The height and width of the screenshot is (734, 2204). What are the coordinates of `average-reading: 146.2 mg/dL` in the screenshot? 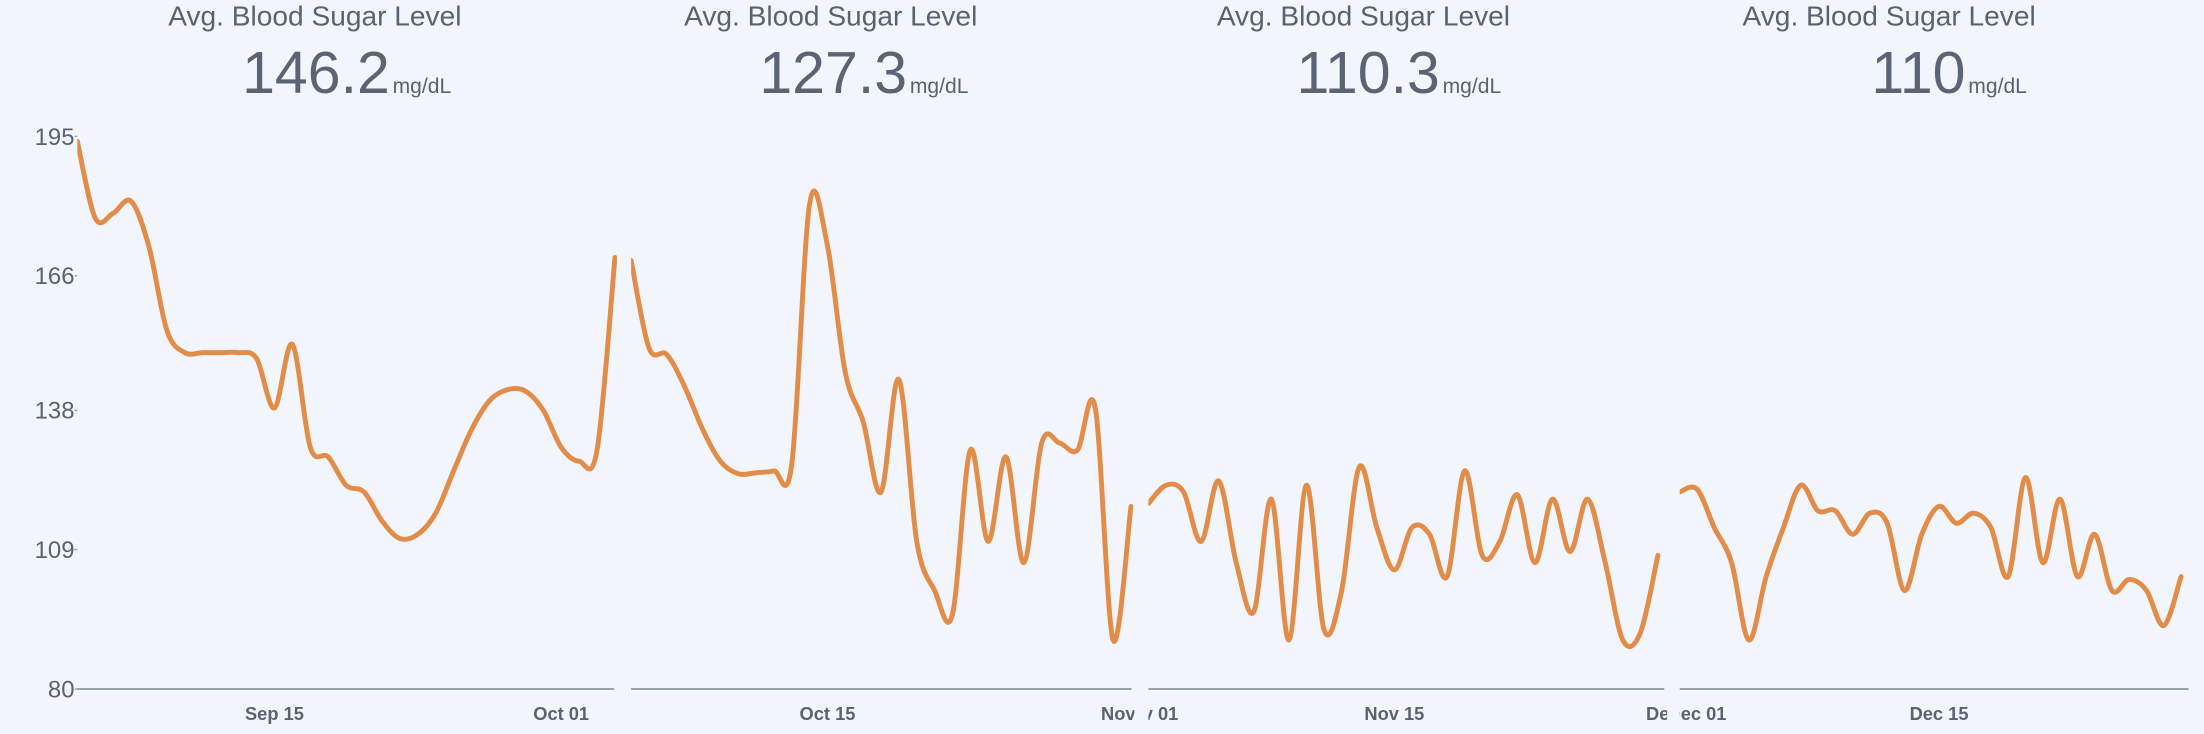 It's located at (346, 73).